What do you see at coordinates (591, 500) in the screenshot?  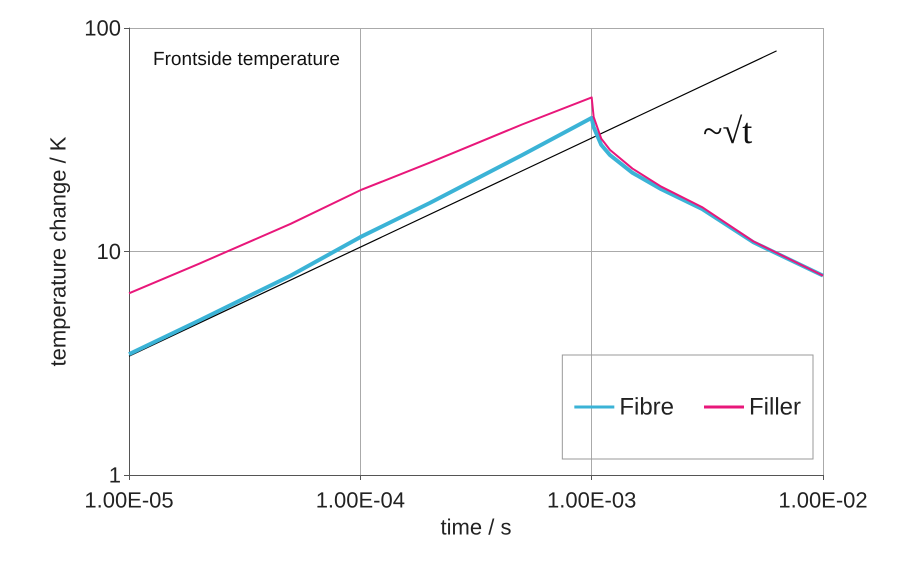 I see `x-tick-label: 1.00E-03` at bounding box center [591, 500].